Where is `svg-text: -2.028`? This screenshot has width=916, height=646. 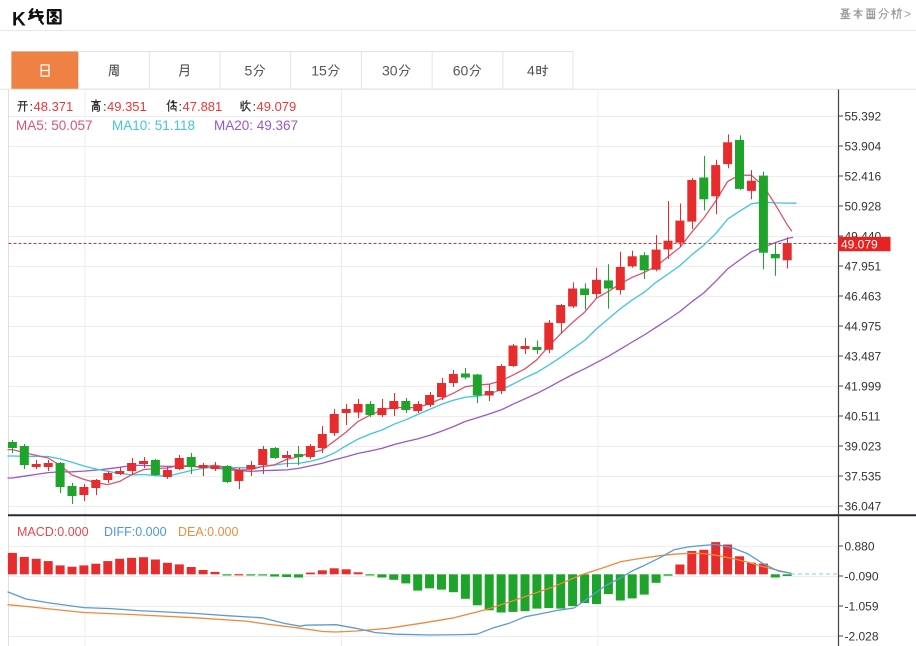 svg-text: -2.028 is located at coordinates (862, 636).